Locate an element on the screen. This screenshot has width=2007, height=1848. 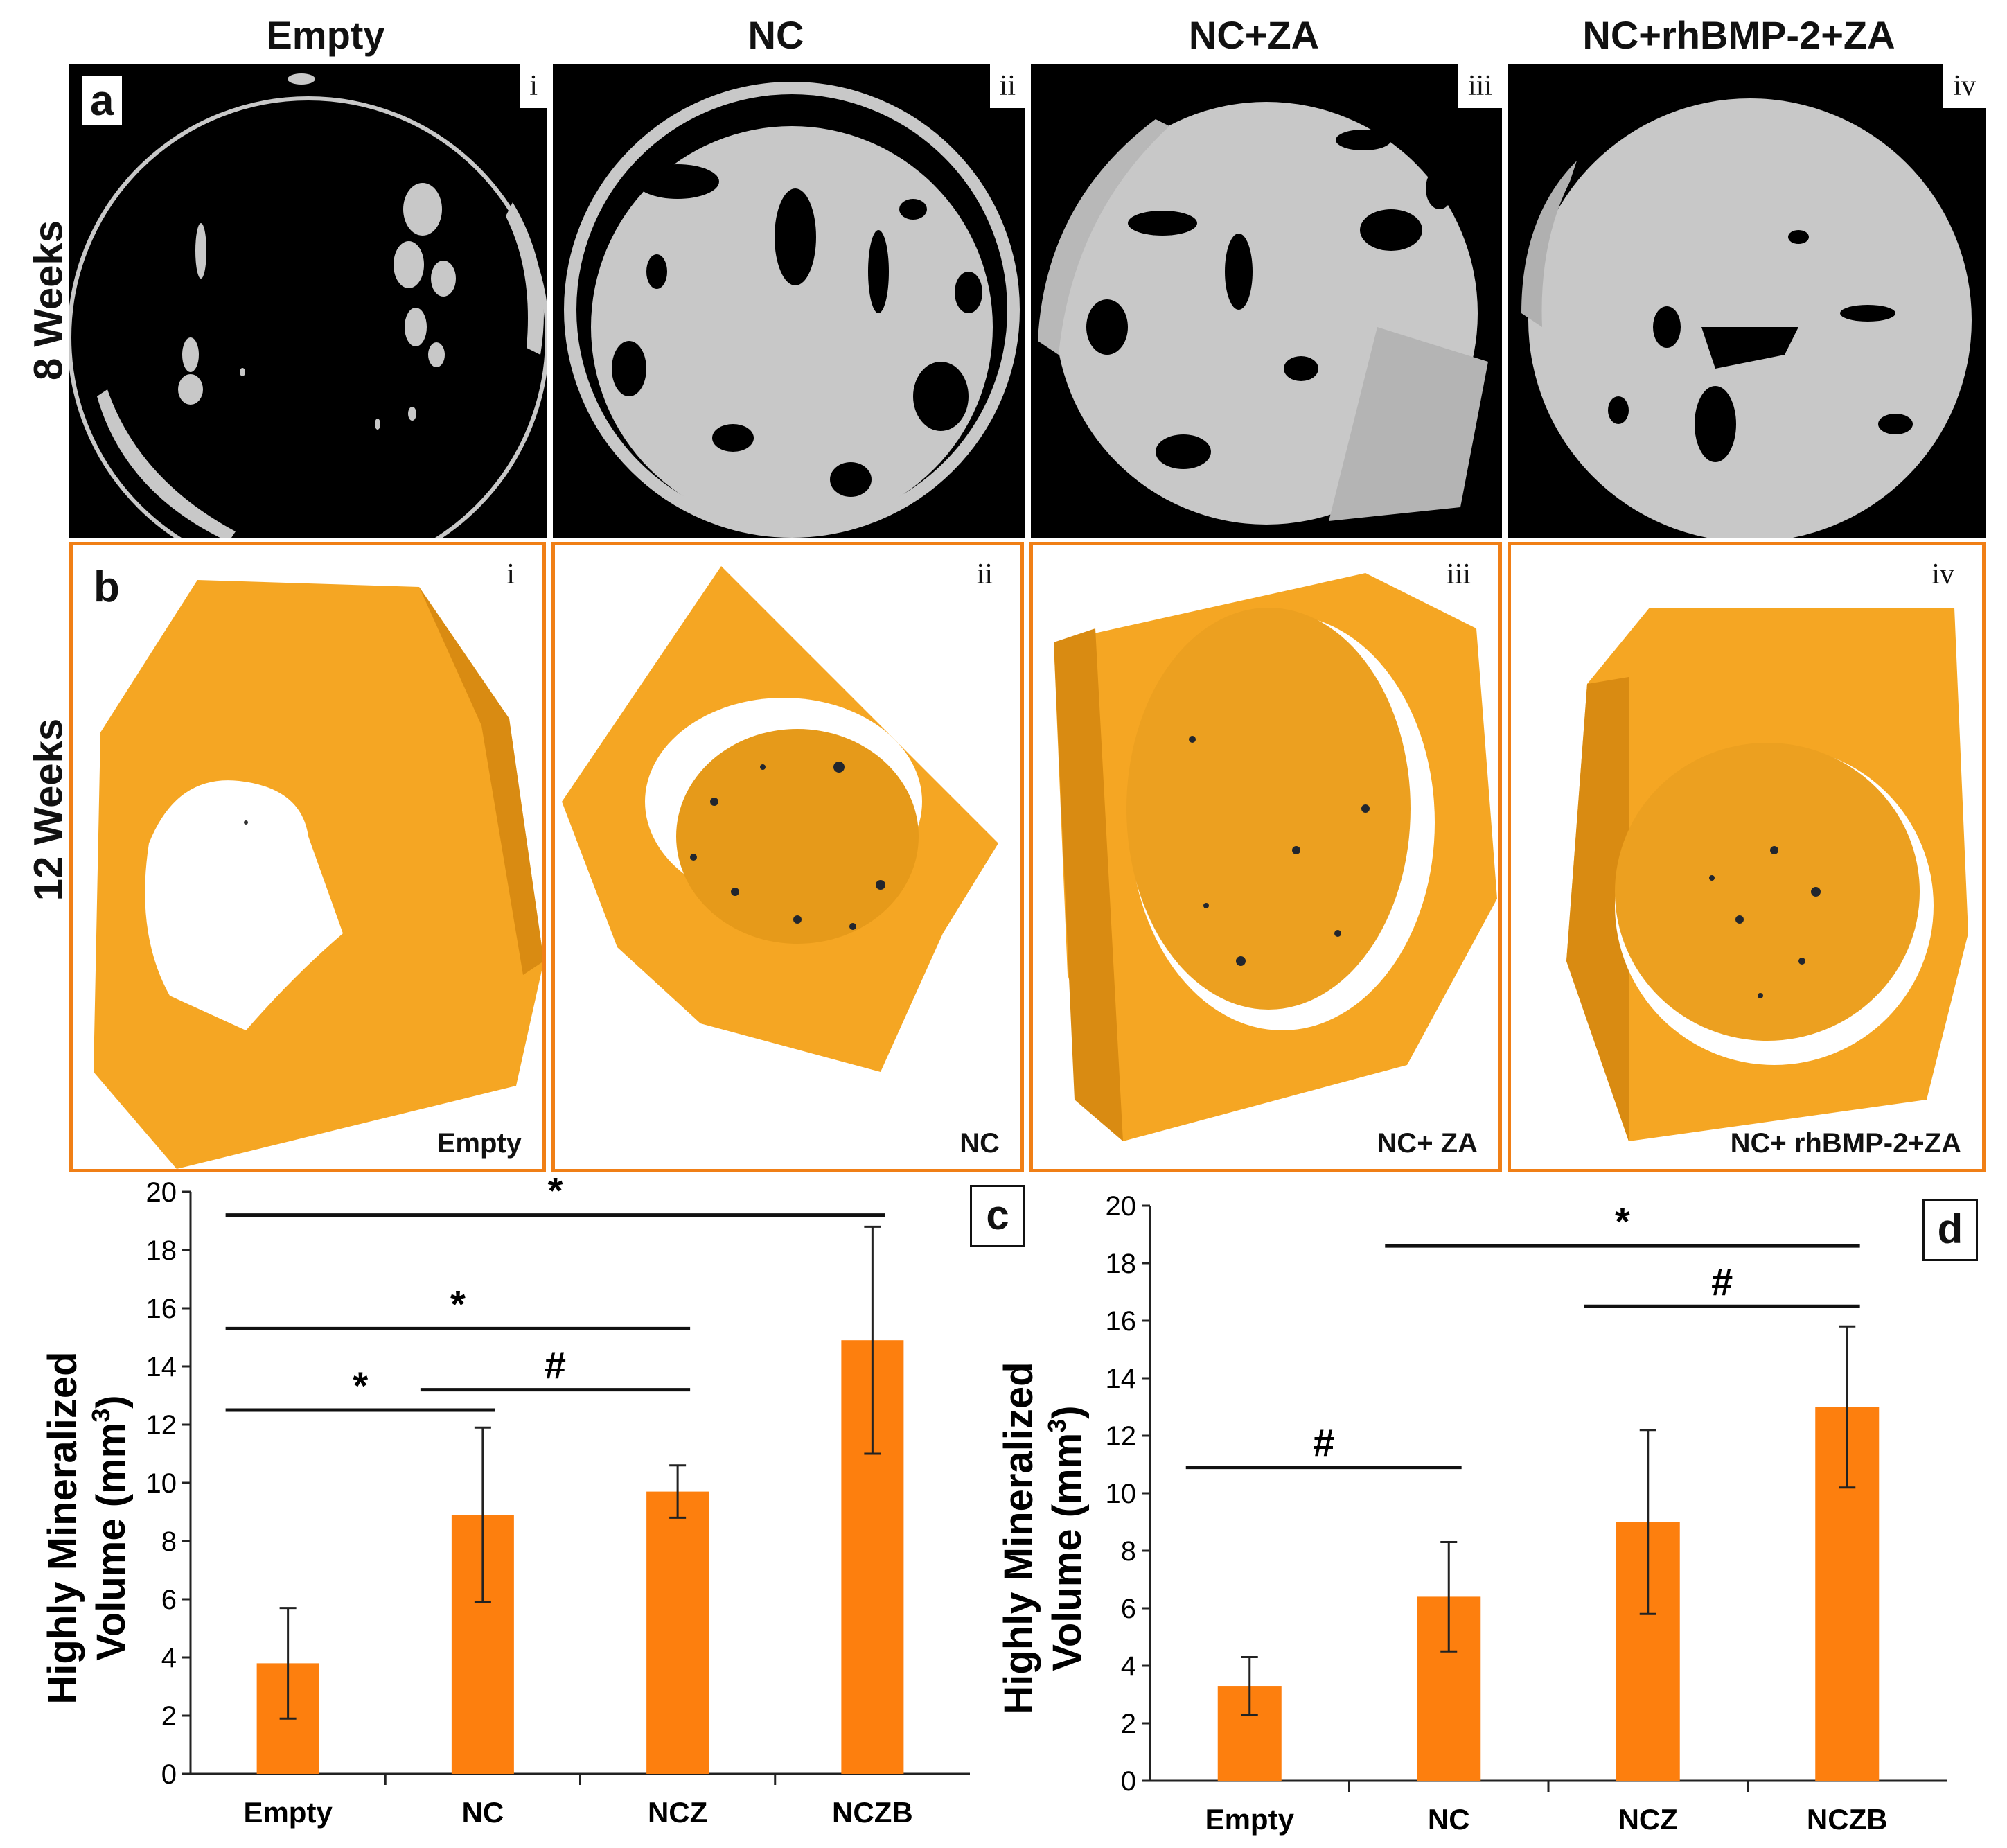
chart-d-ytick-label: 18 is located at coordinates (1121, 1264).